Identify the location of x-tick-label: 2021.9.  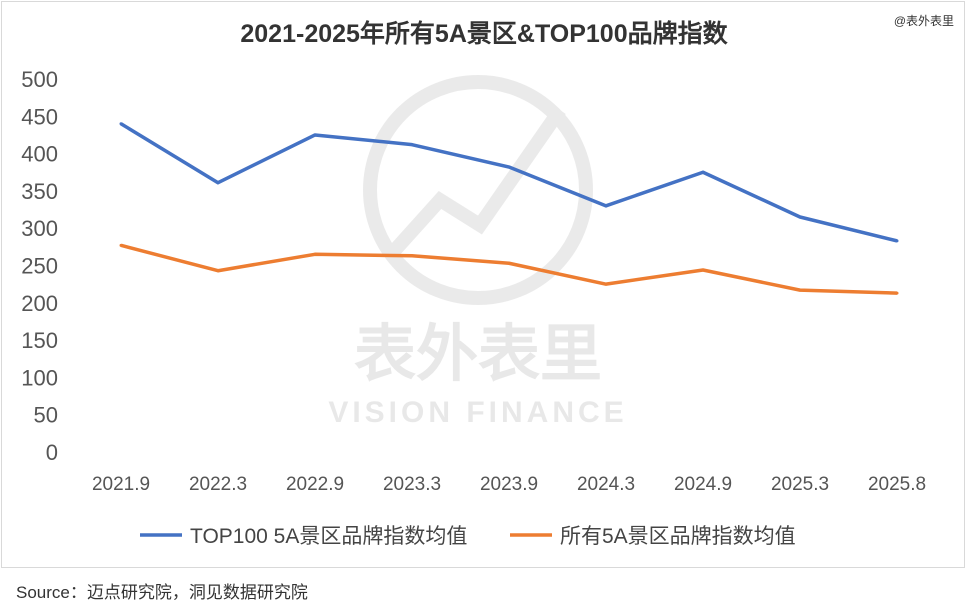
(121, 484).